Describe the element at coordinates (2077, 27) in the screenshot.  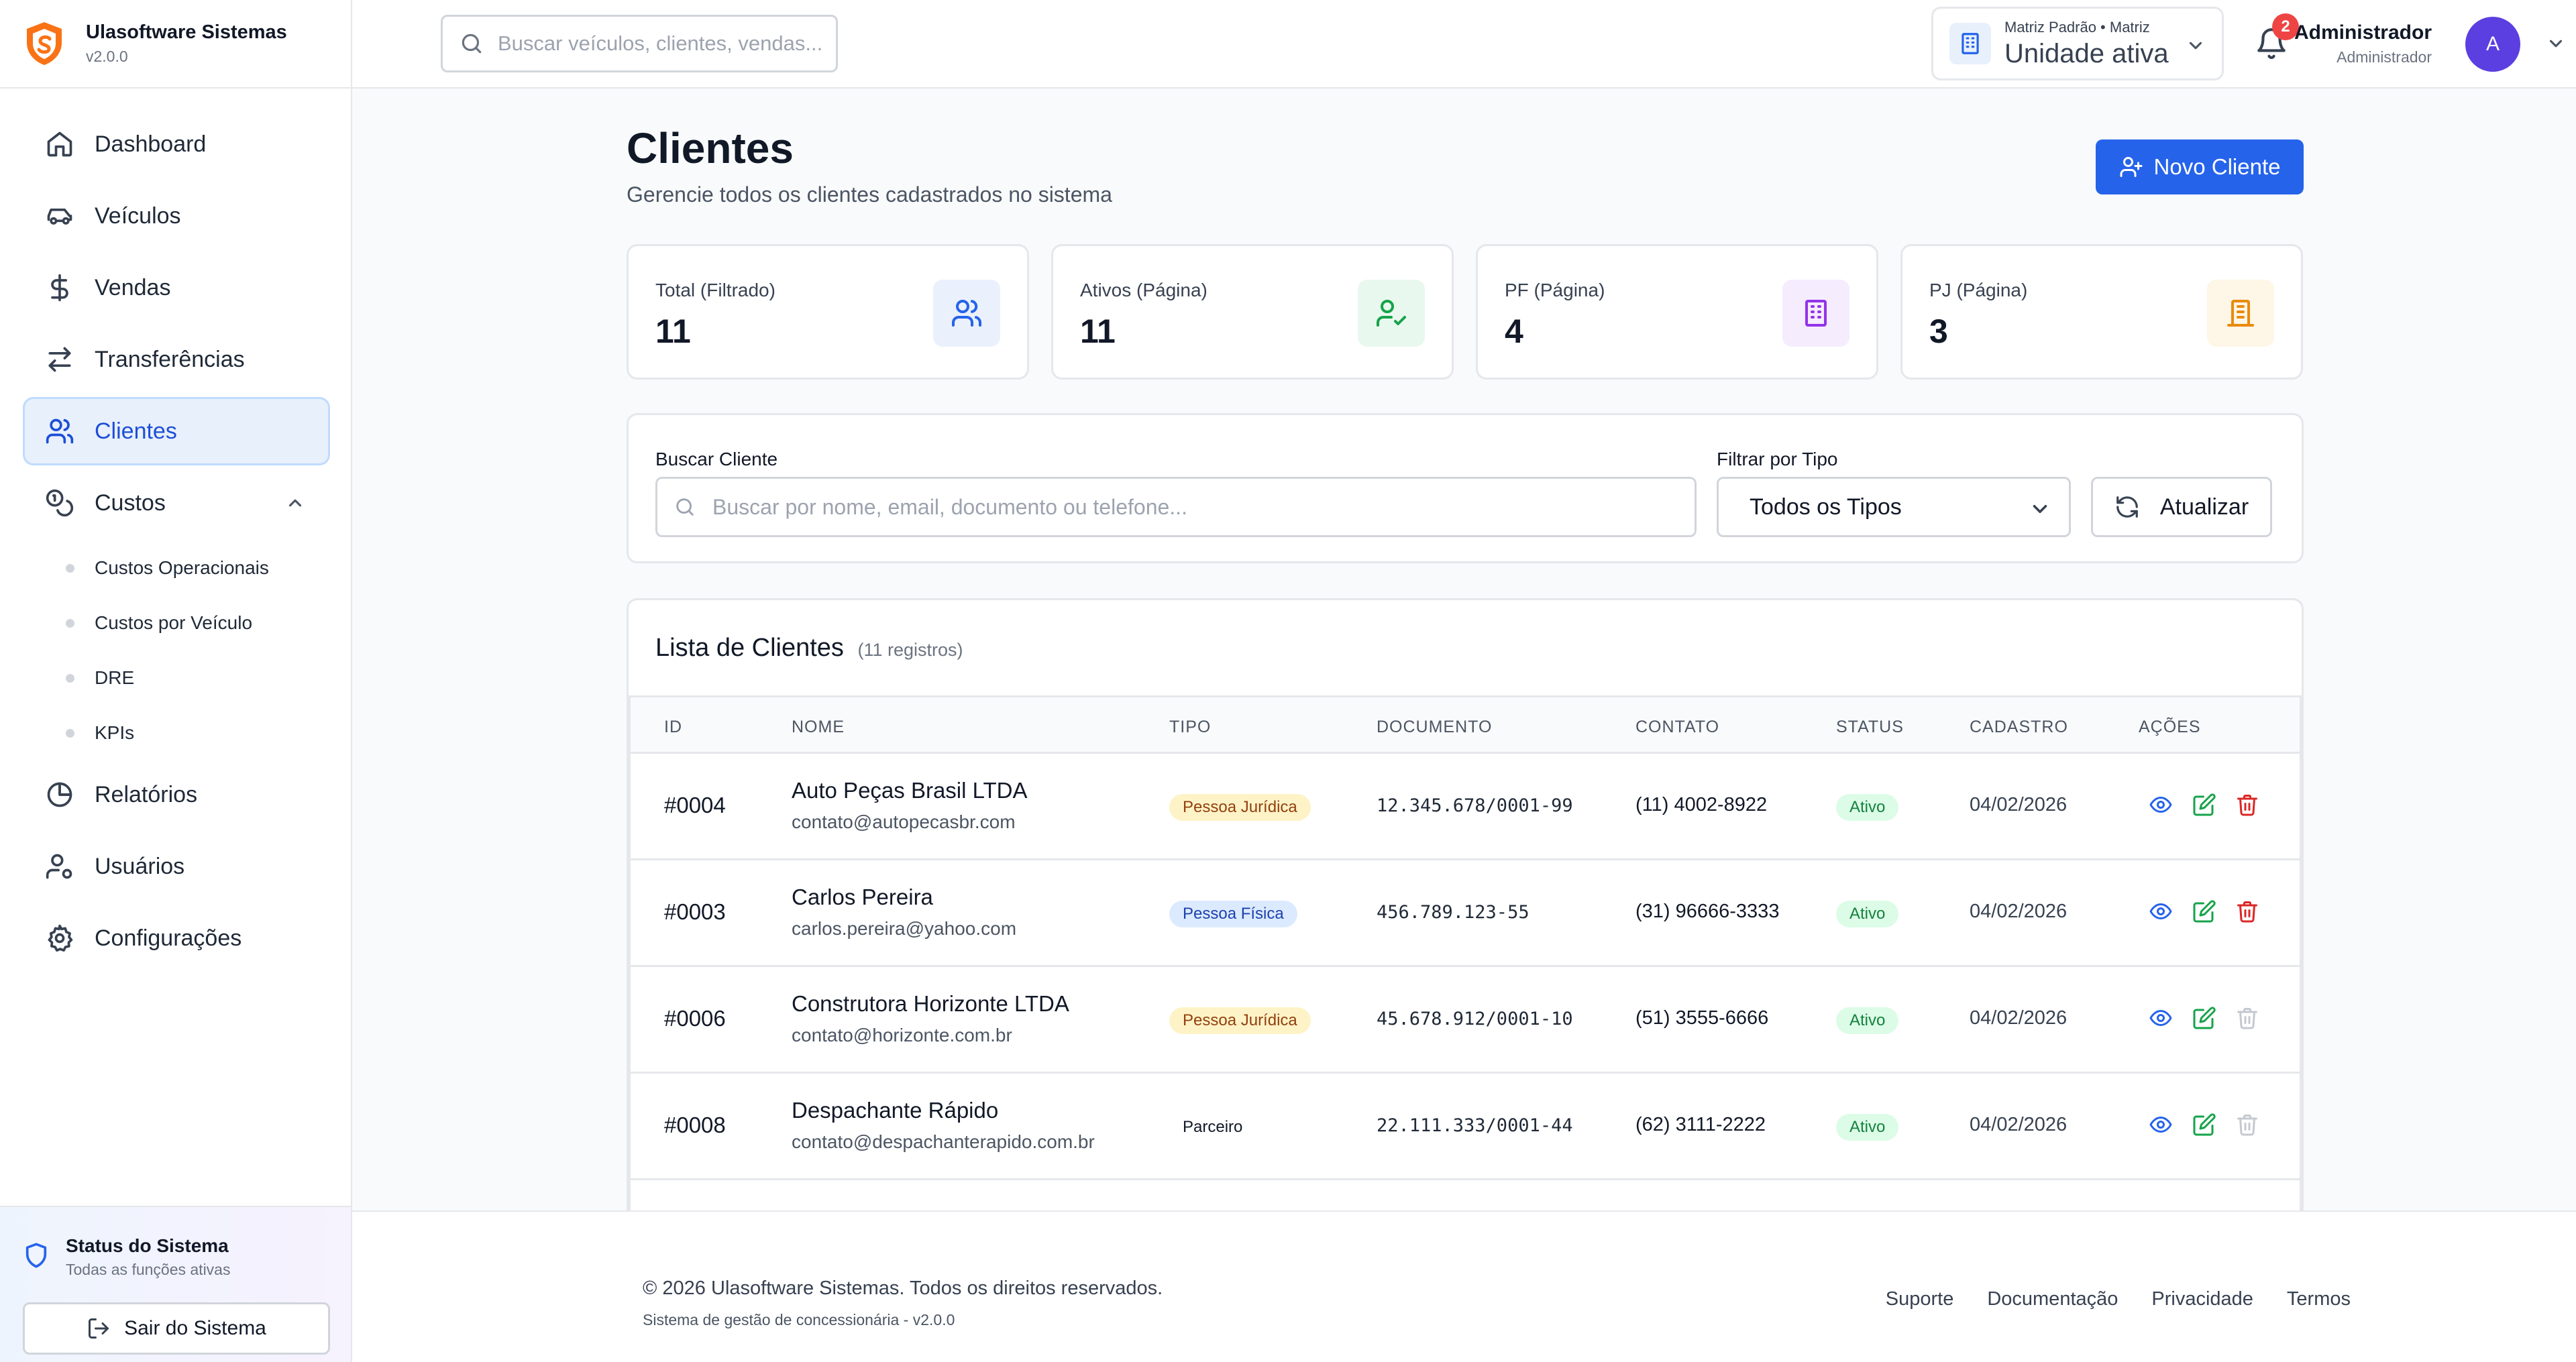
I see `unit-name: Matriz Padrão • Matriz` at that location.